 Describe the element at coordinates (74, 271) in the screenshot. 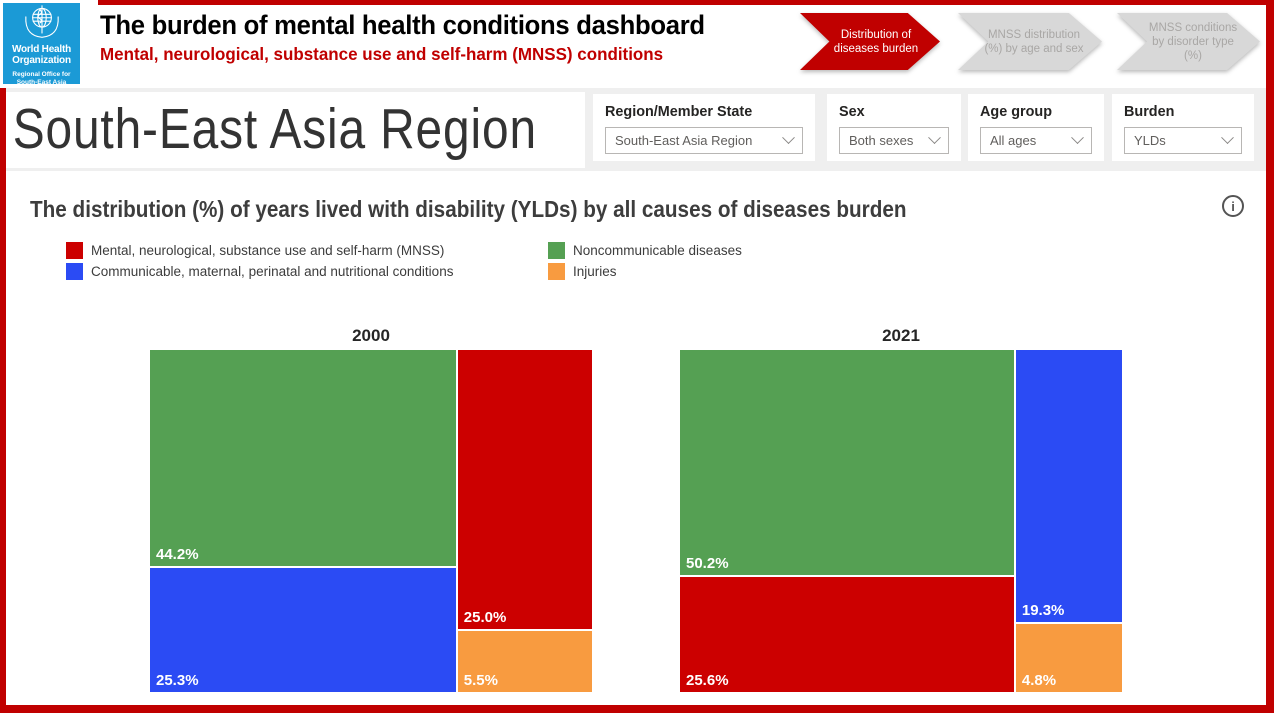

I see `communicable-swatch-icon` at that location.